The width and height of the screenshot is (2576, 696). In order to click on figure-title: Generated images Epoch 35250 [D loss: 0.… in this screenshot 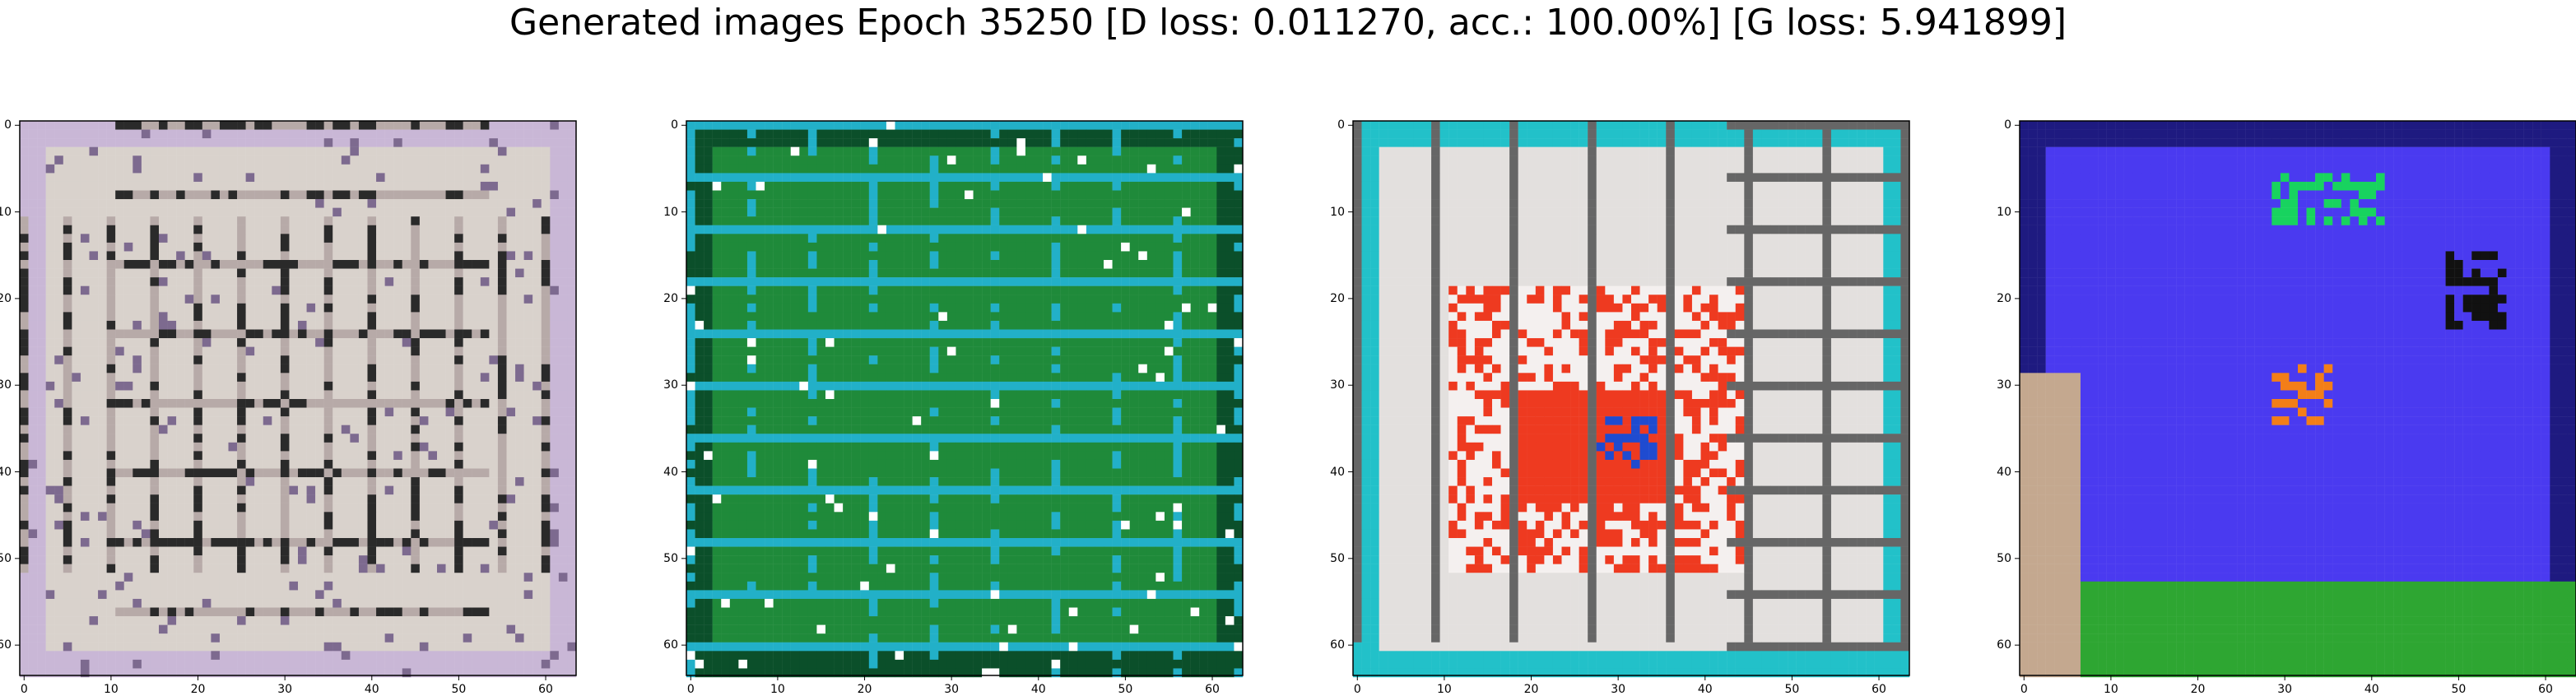, I will do `click(1288, 23)`.